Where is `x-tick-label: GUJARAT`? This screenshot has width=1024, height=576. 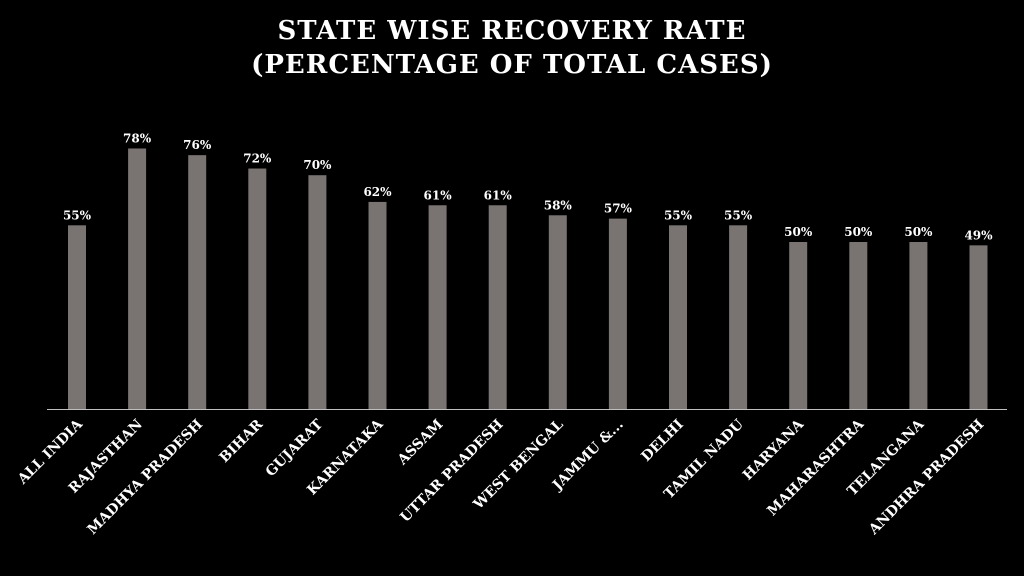
x-tick-label: GUJARAT is located at coordinates (295, 448).